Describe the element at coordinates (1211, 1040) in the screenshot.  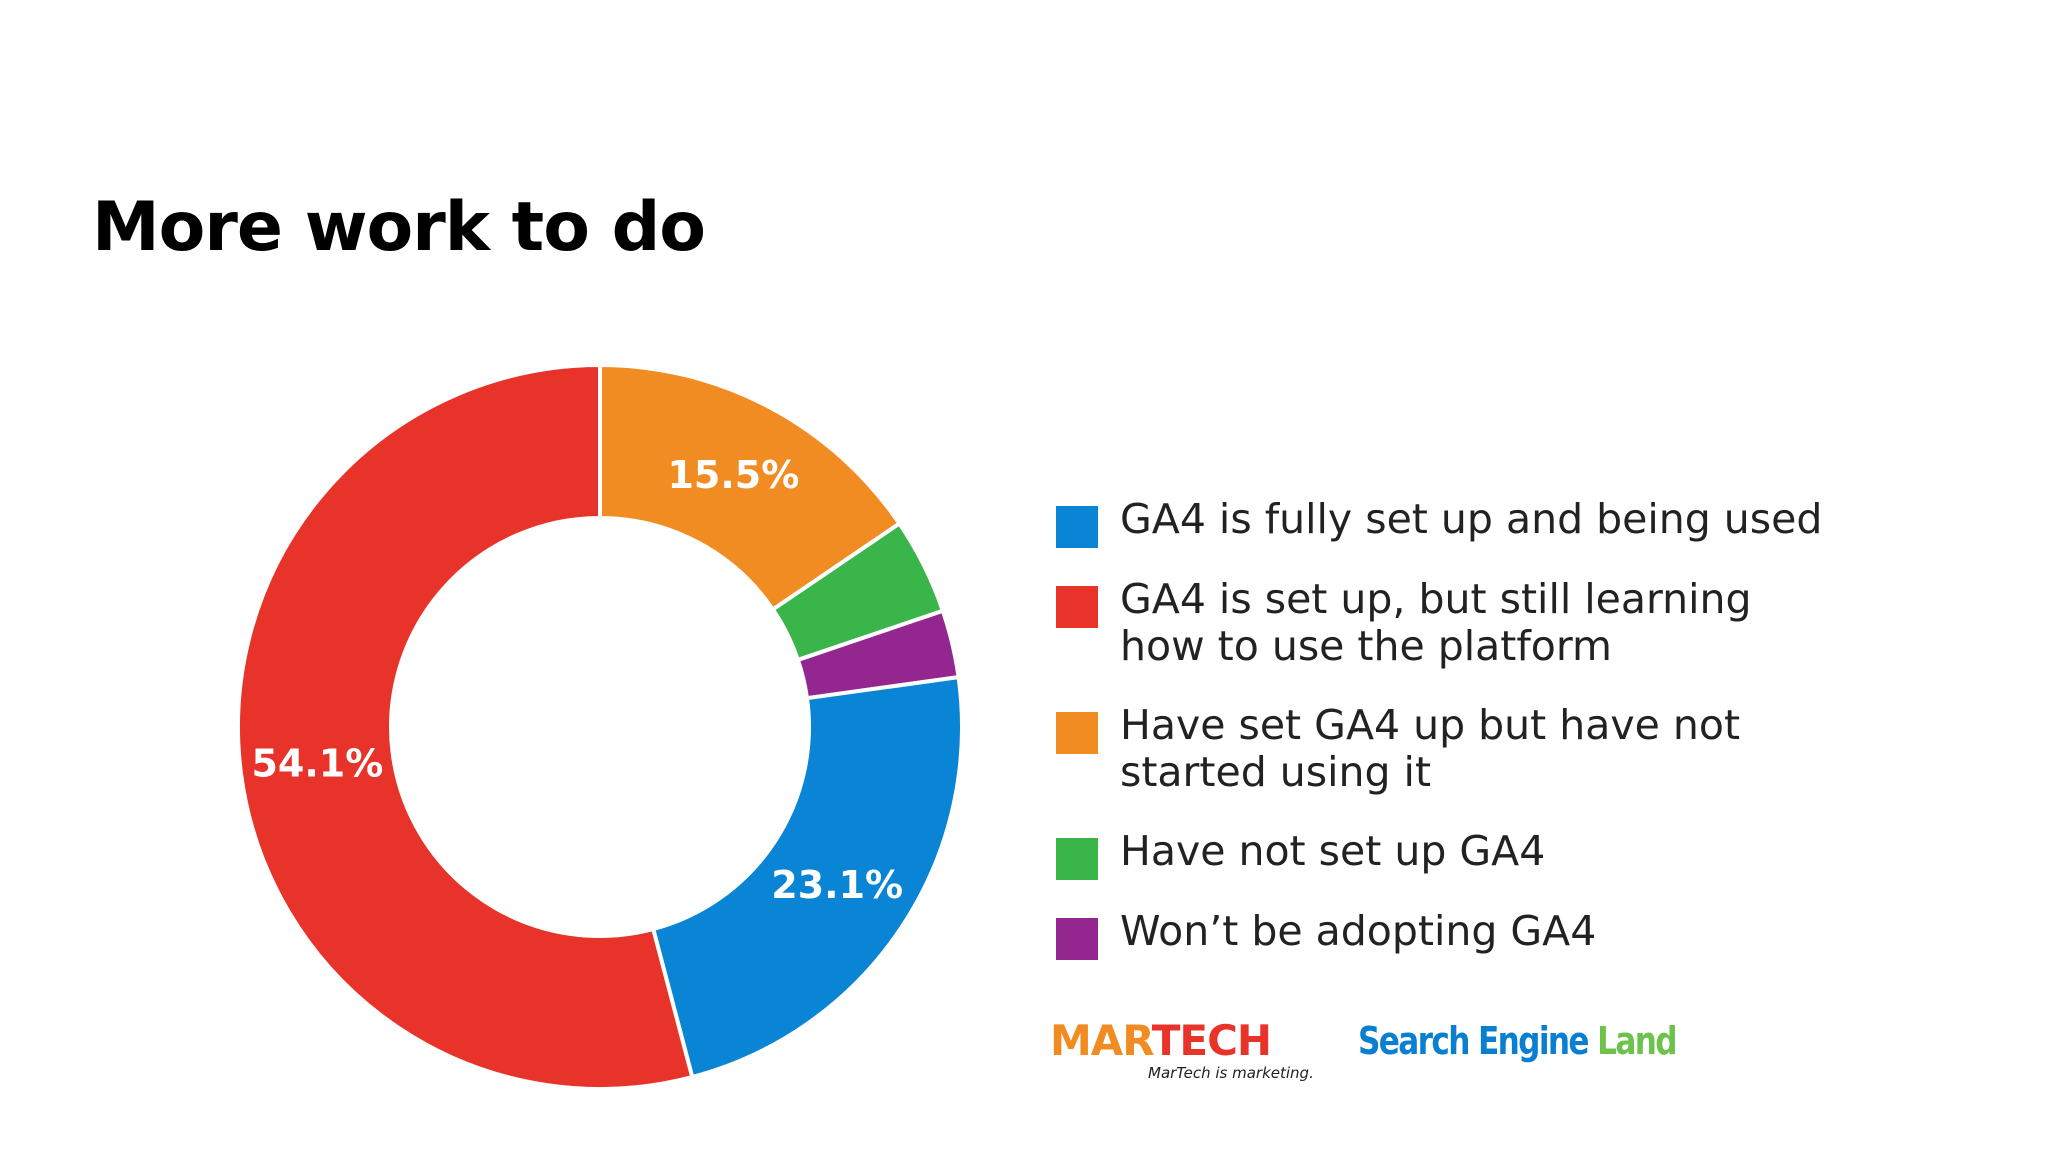
I see `martech-logo-tech: TECH` at that location.